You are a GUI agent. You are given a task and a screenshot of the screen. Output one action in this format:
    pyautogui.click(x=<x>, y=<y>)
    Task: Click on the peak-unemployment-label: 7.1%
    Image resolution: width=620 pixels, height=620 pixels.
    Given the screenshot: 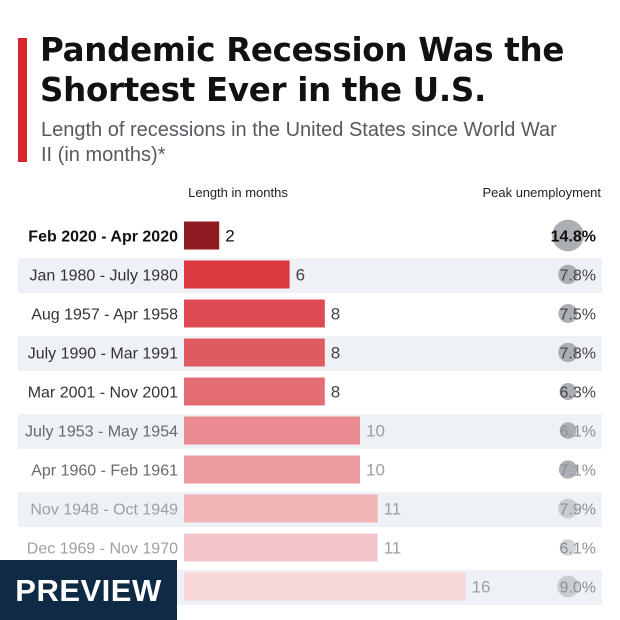 What is the action you would take?
    pyautogui.click(x=578, y=471)
    